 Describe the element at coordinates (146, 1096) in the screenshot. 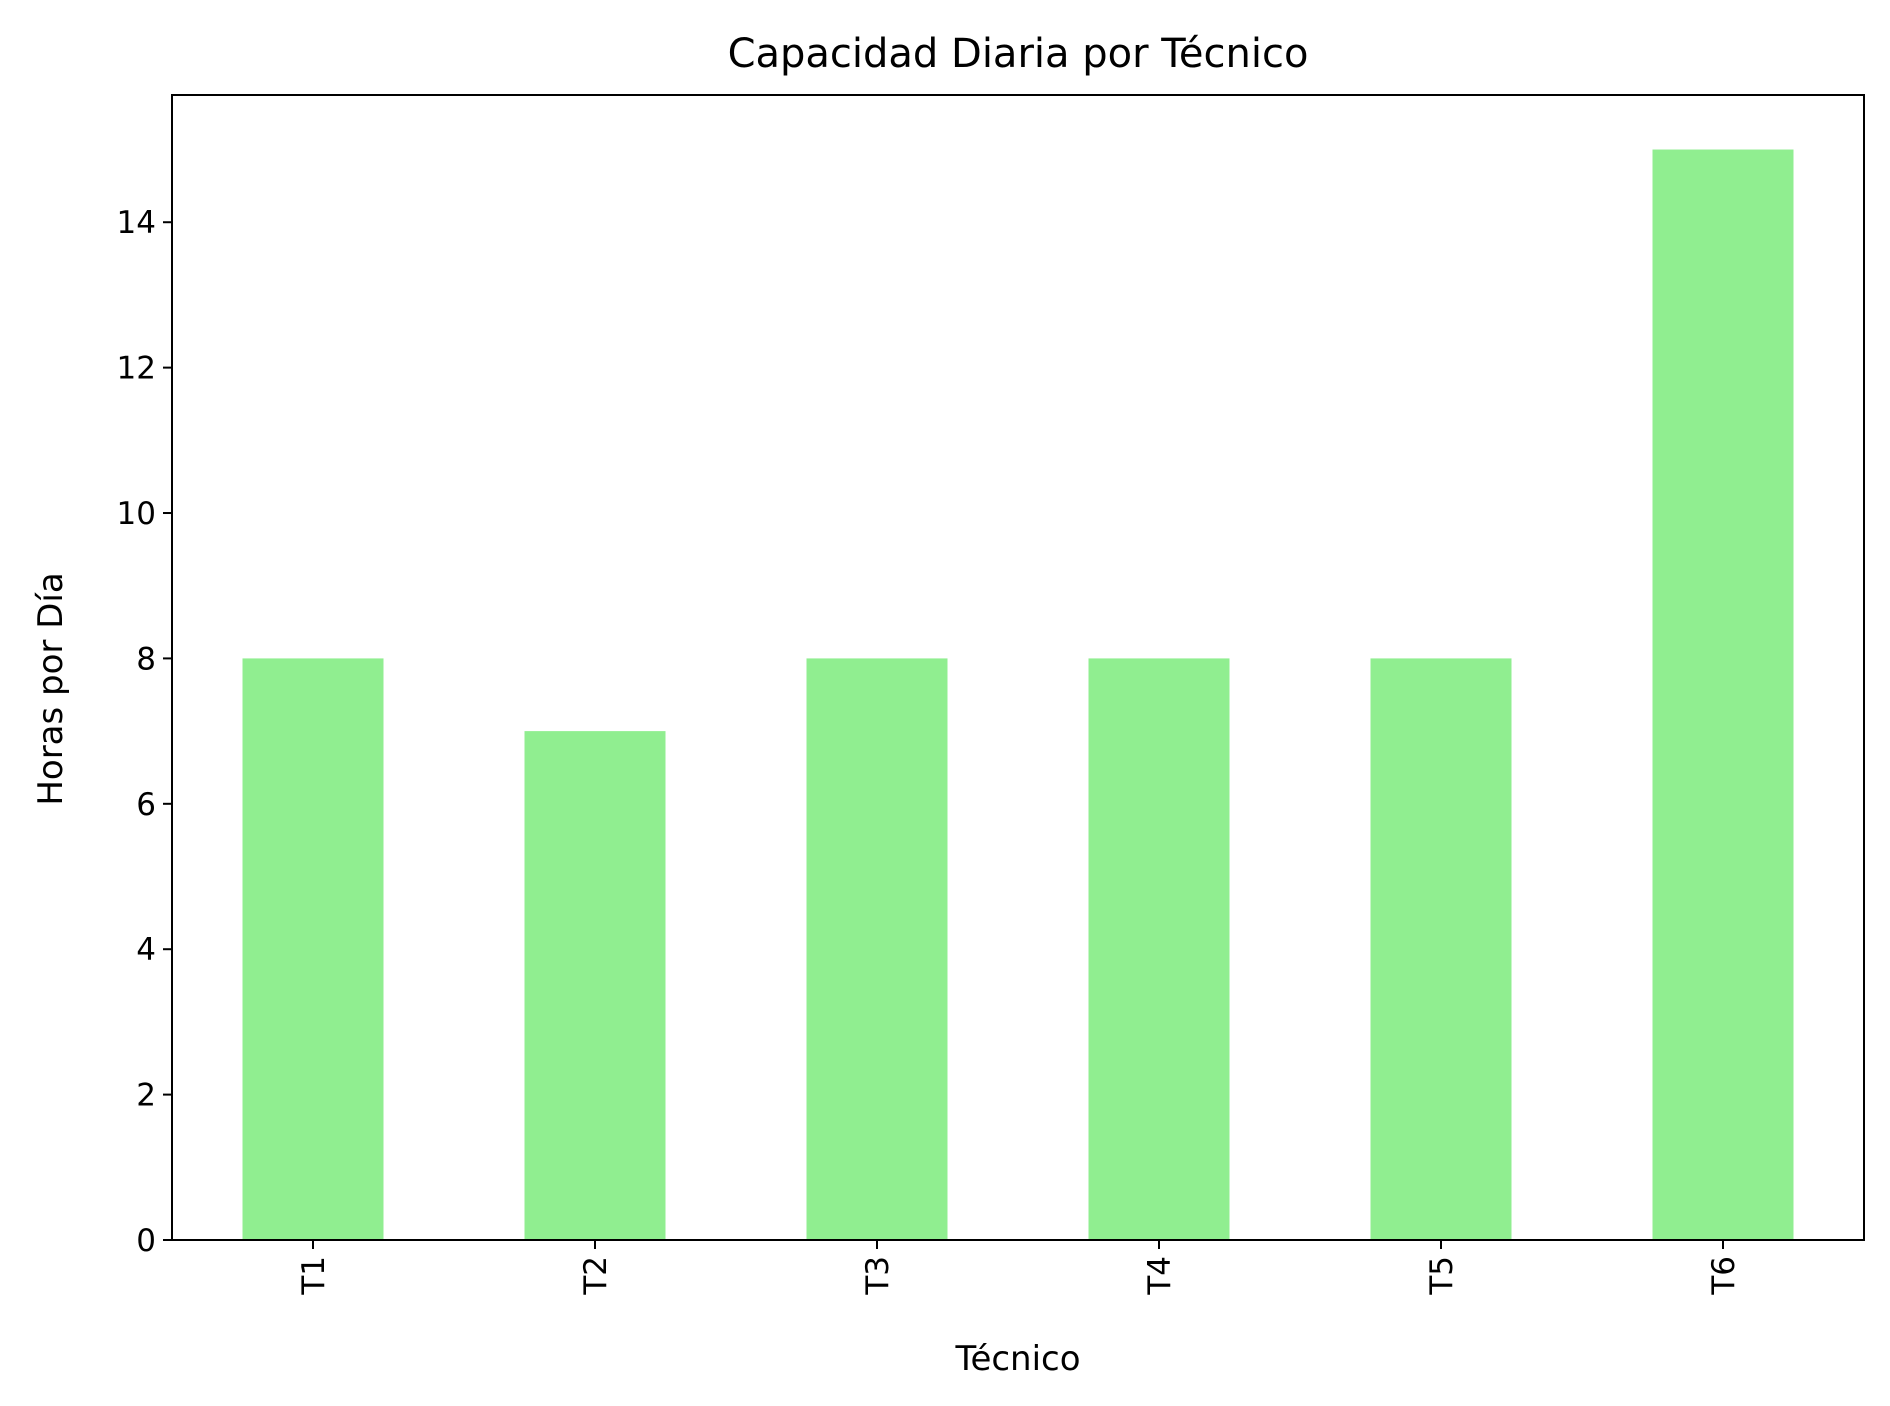

I see `y-tick-label: 2` at that location.